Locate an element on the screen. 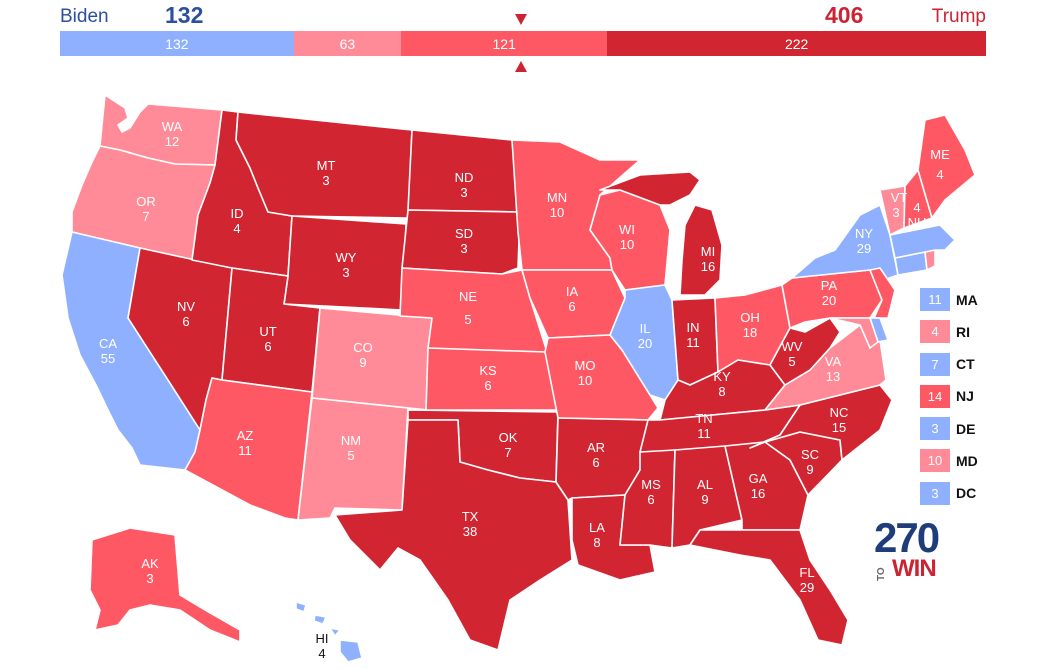 The width and height of the screenshot is (1050, 670). state-KS is located at coordinates (492, 379).